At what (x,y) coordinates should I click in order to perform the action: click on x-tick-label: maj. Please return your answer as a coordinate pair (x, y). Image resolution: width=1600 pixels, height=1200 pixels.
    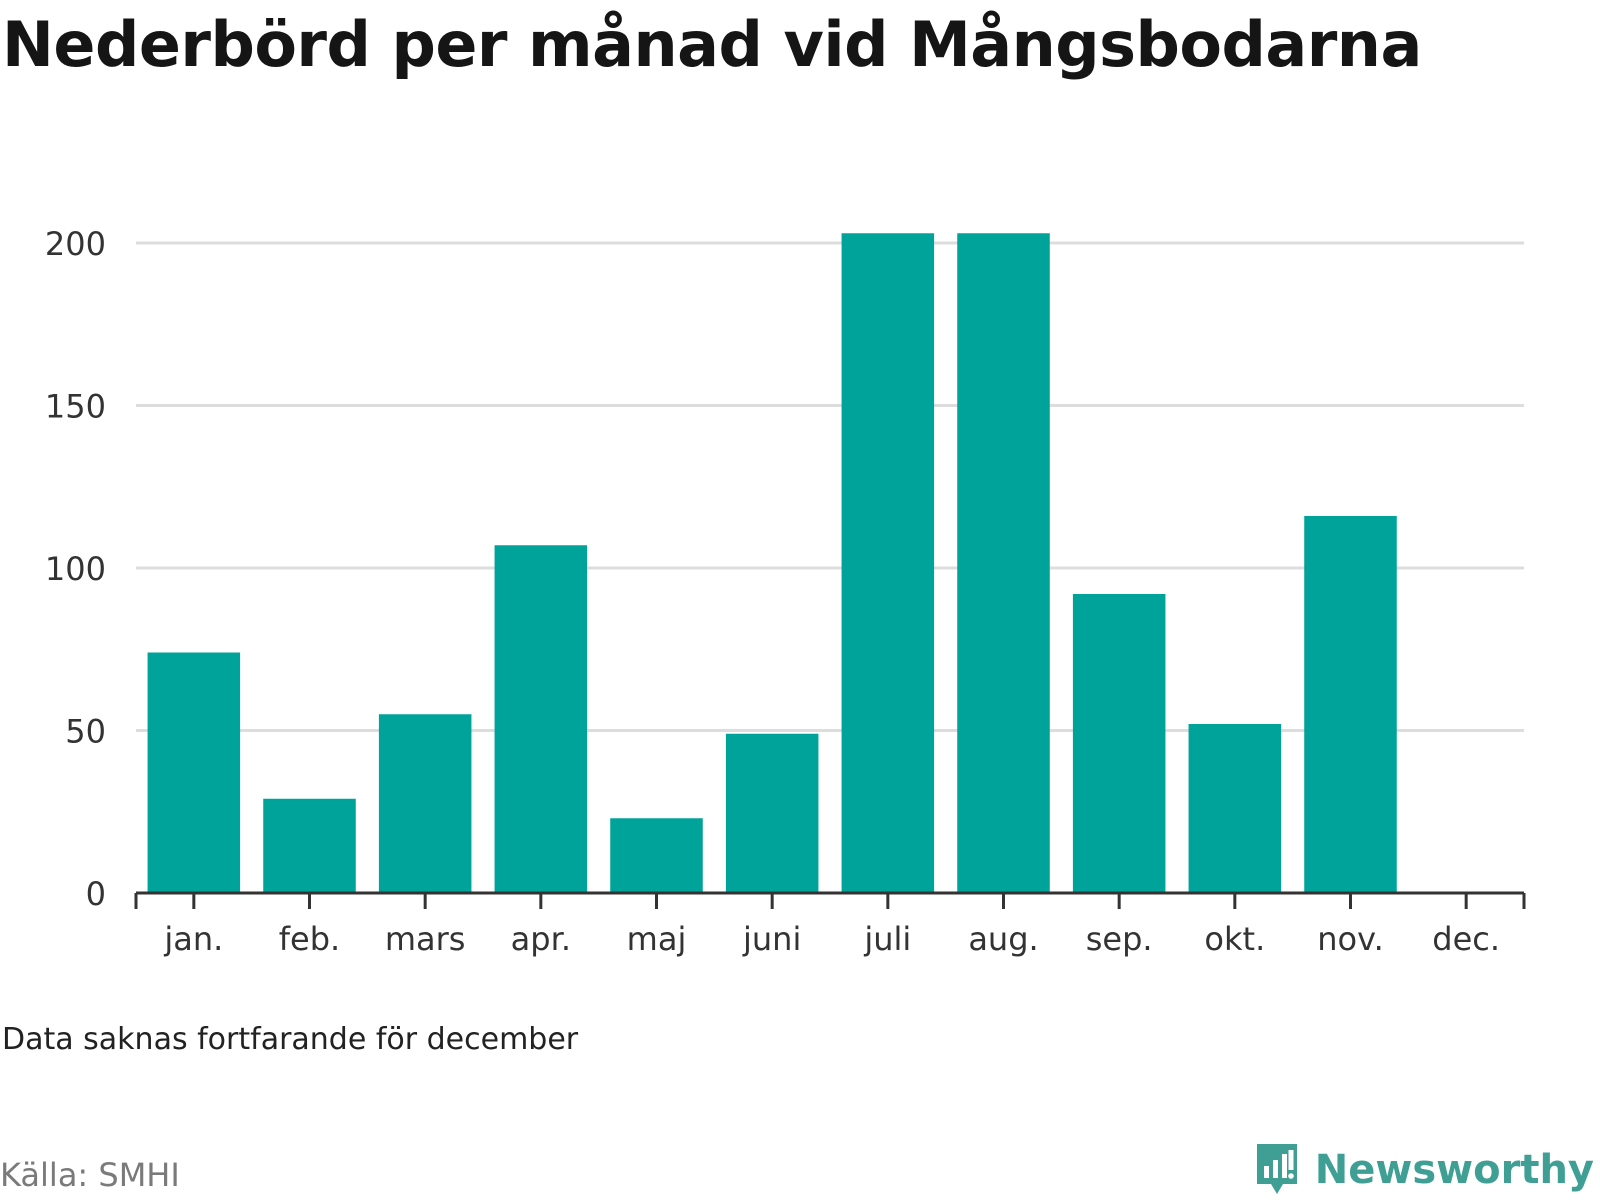
    Looking at the image, I should click on (657, 939).